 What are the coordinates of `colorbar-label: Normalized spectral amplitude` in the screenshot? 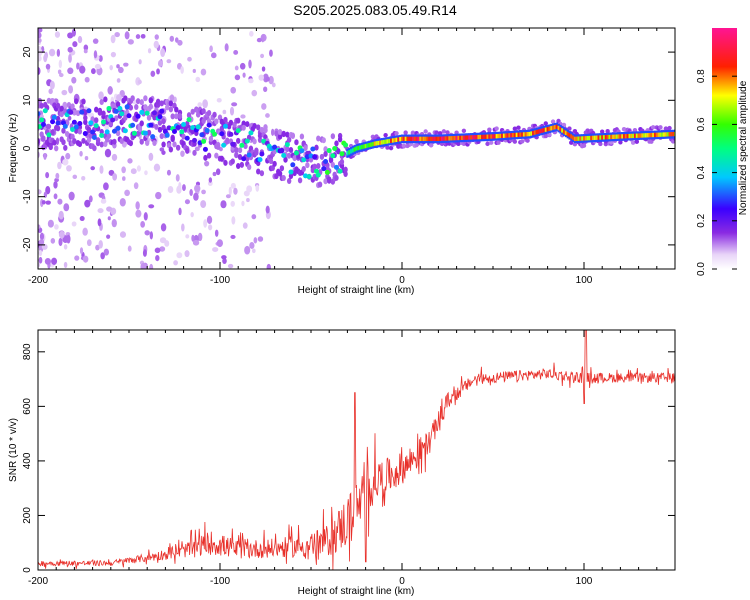 It's located at (743, 147).